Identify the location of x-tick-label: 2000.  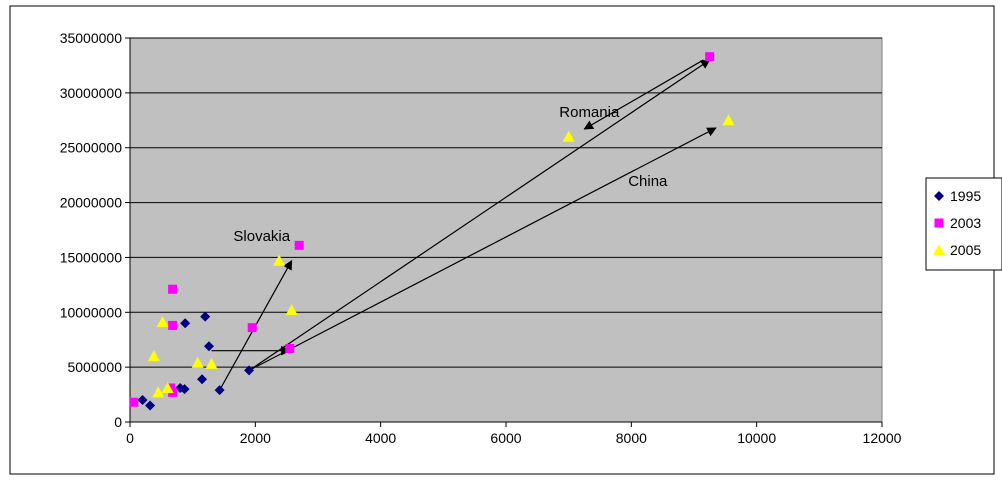
(255, 438).